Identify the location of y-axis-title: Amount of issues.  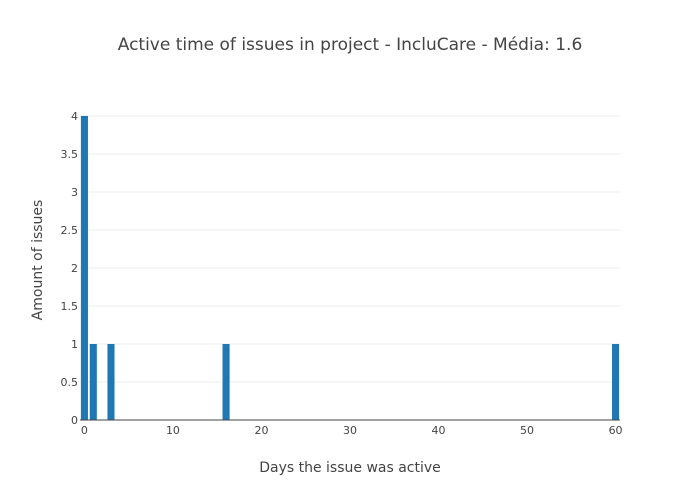
(38, 260).